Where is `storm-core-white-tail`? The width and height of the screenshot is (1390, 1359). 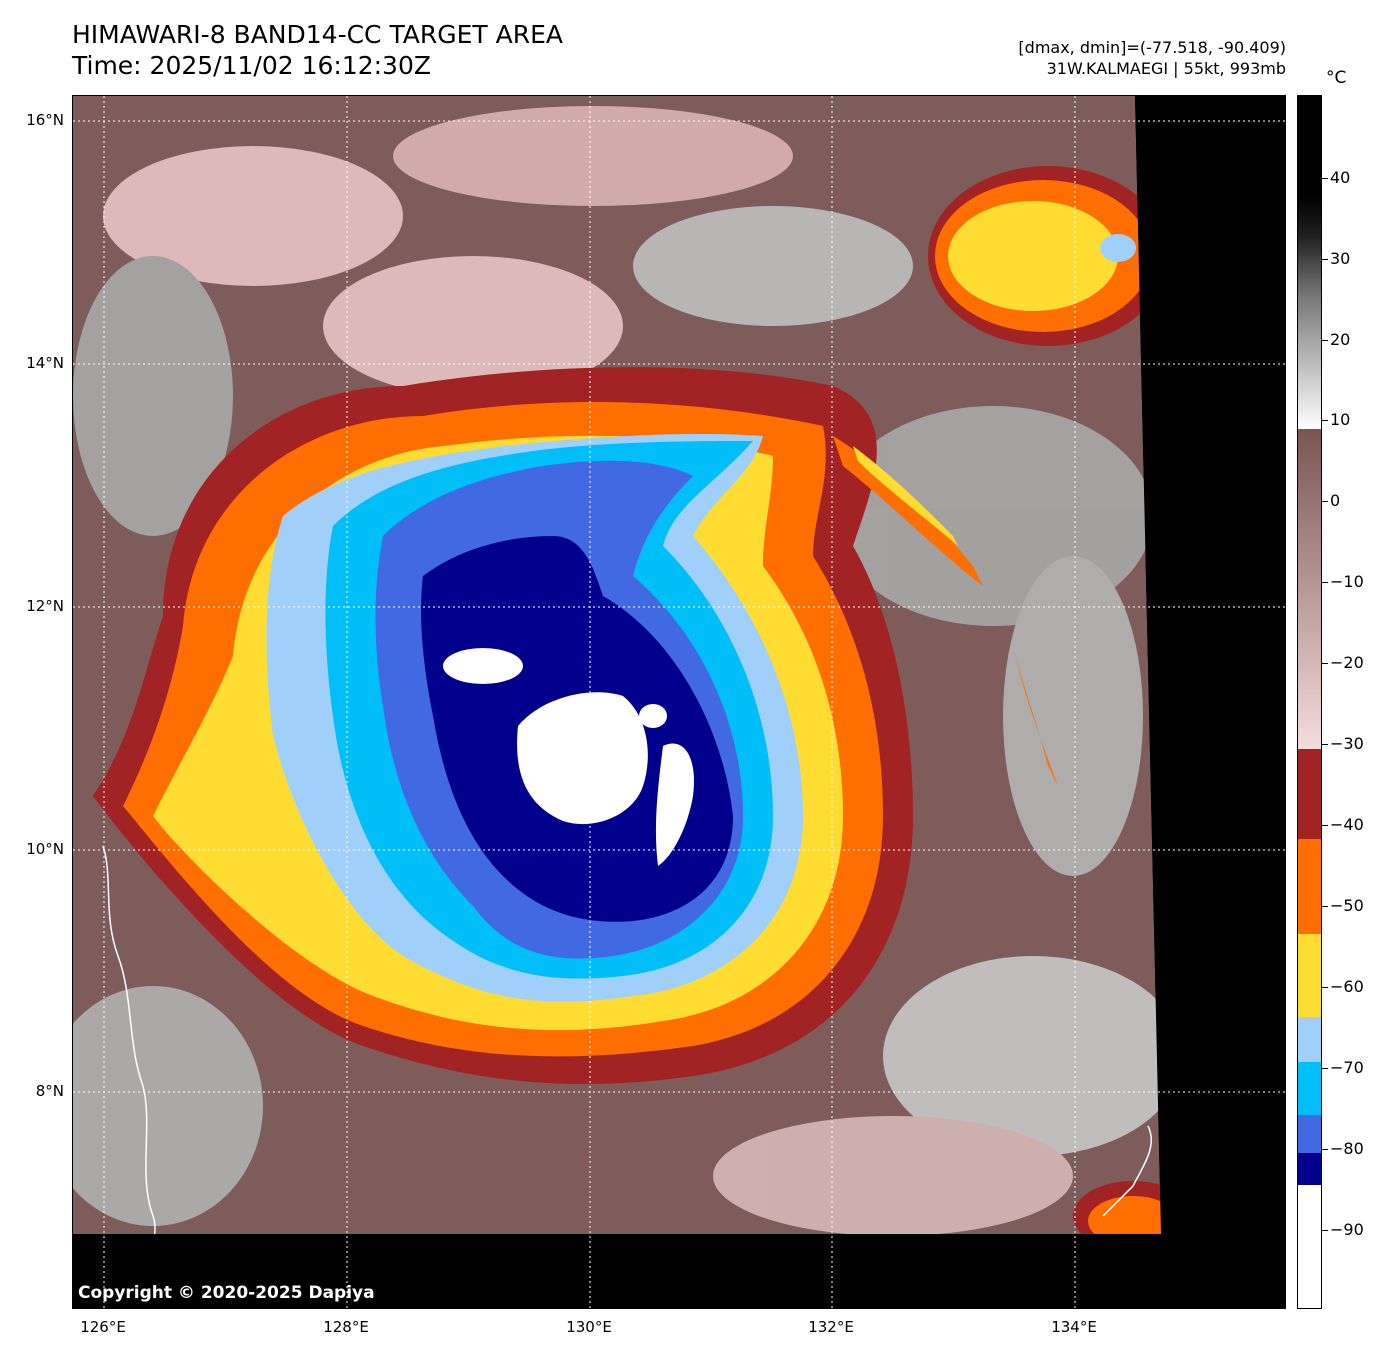
storm-core-white-tail is located at coordinates (674, 804).